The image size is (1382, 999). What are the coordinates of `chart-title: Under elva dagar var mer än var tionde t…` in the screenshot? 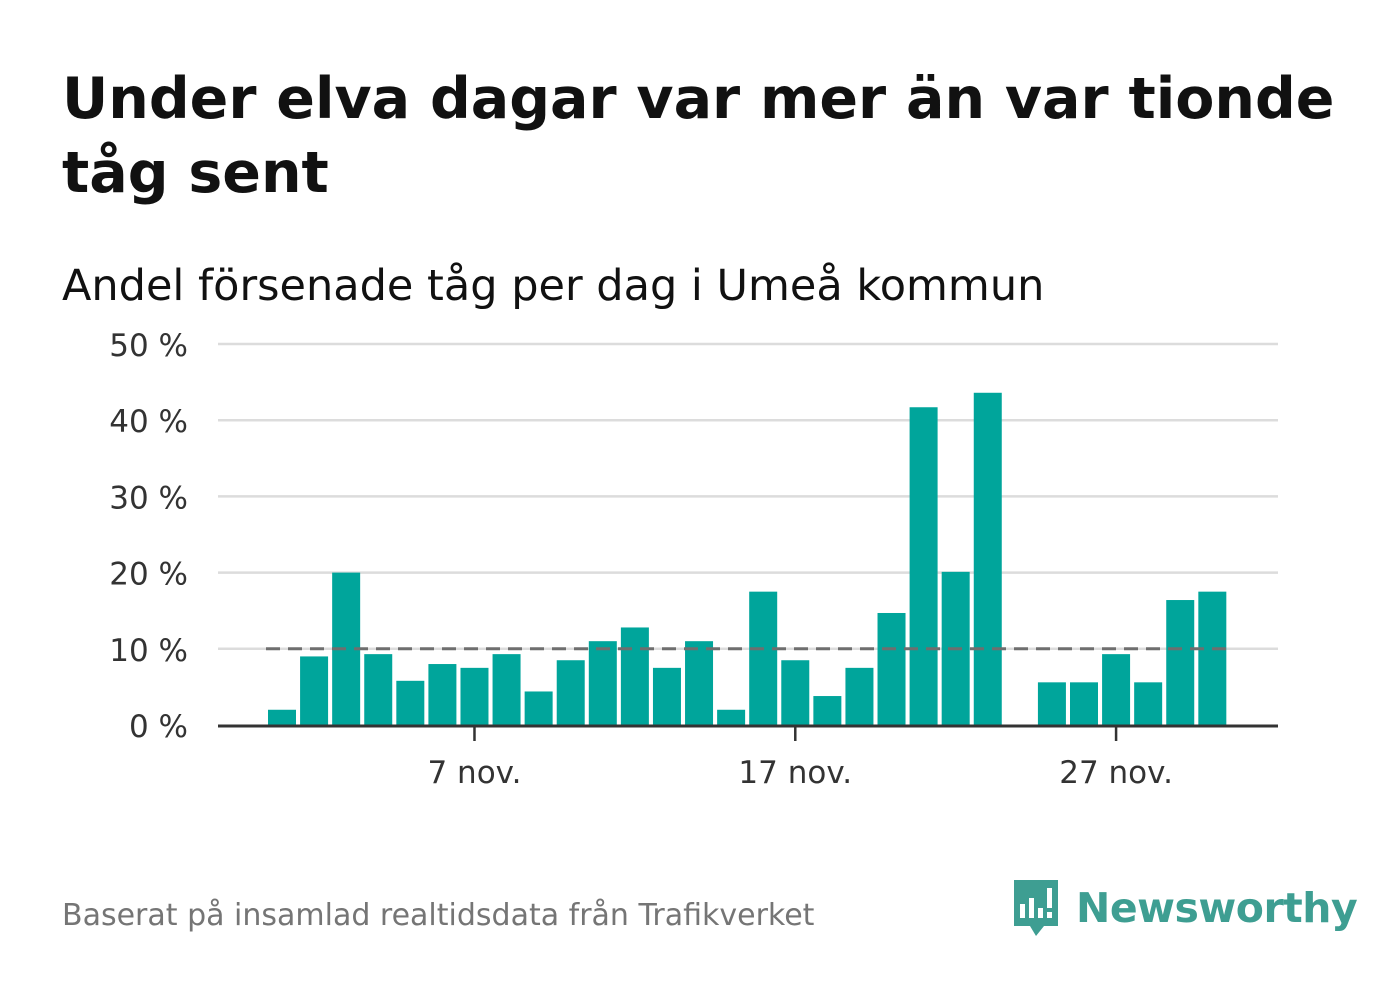 It's located at (698, 136).